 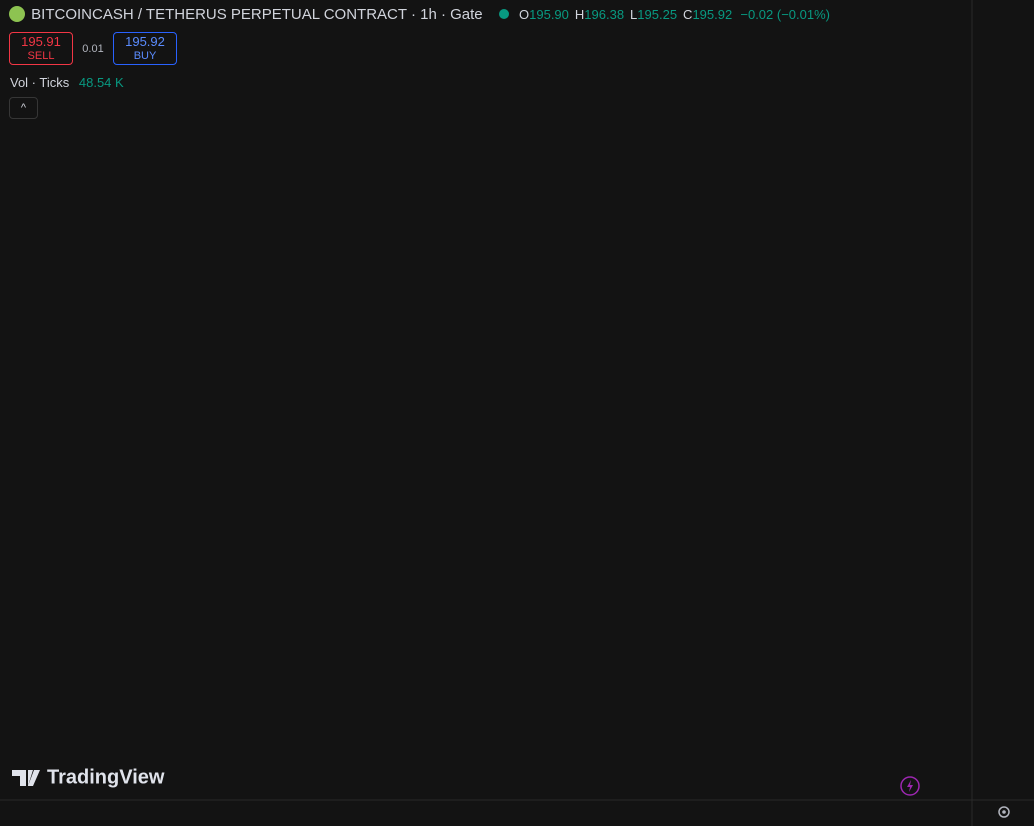 What do you see at coordinates (785, 14) in the screenshot?
I see `change: −0.02 (−0.01%)` at bounding box center [785, 14].